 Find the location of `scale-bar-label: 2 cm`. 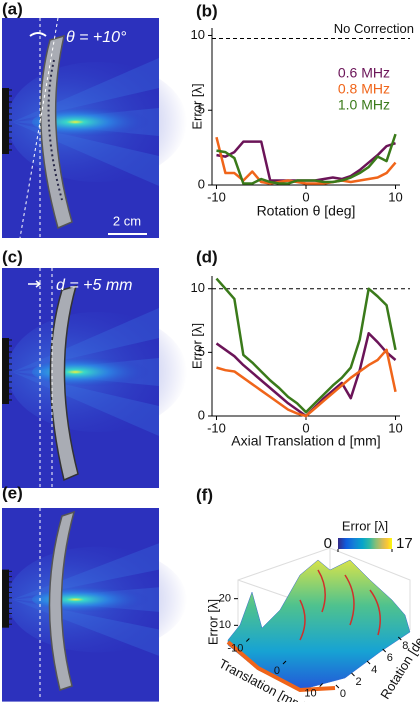

scale-bar-label: 2 cm is located at coordinates (127, 220).